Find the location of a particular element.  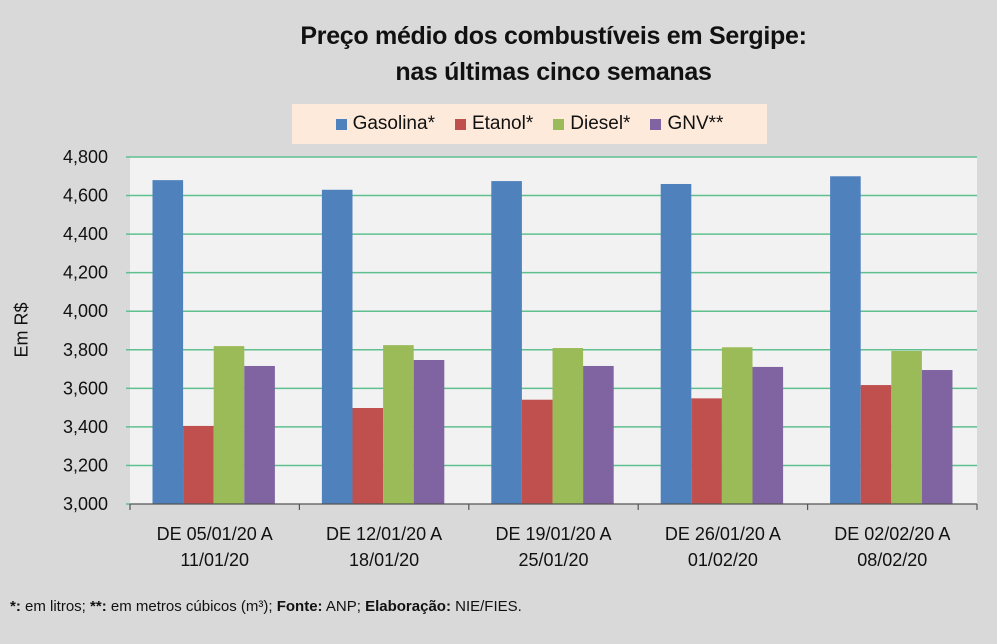

legend-swatch-gnv is located at coordinates (656, 124).